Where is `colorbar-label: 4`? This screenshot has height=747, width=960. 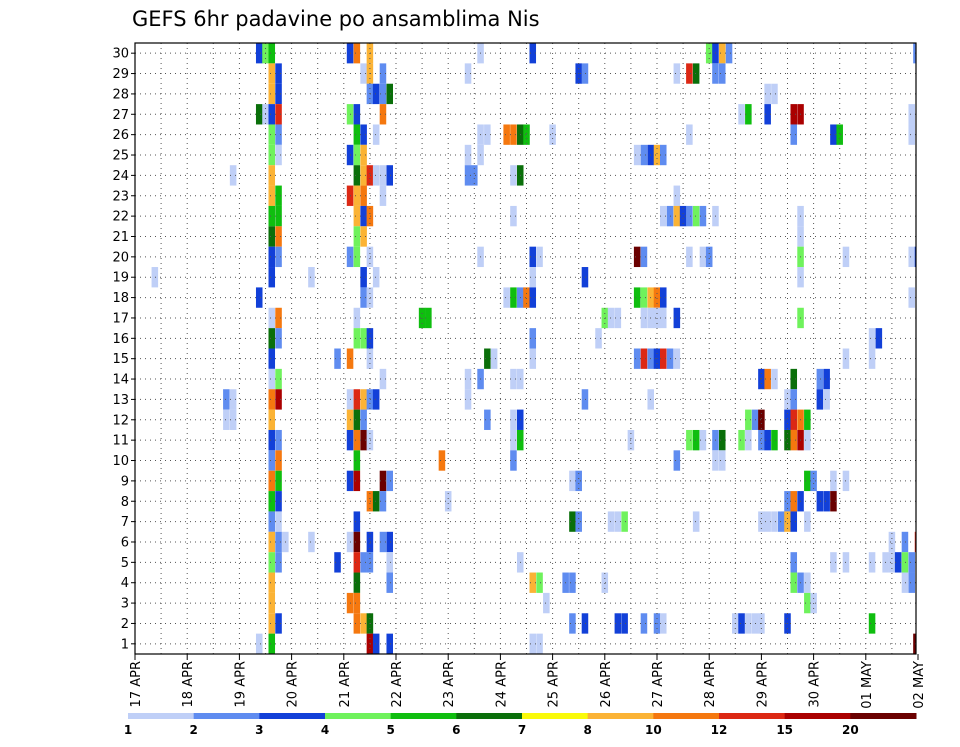
colorbar-label: 4 is located at coordinates (325, 730).